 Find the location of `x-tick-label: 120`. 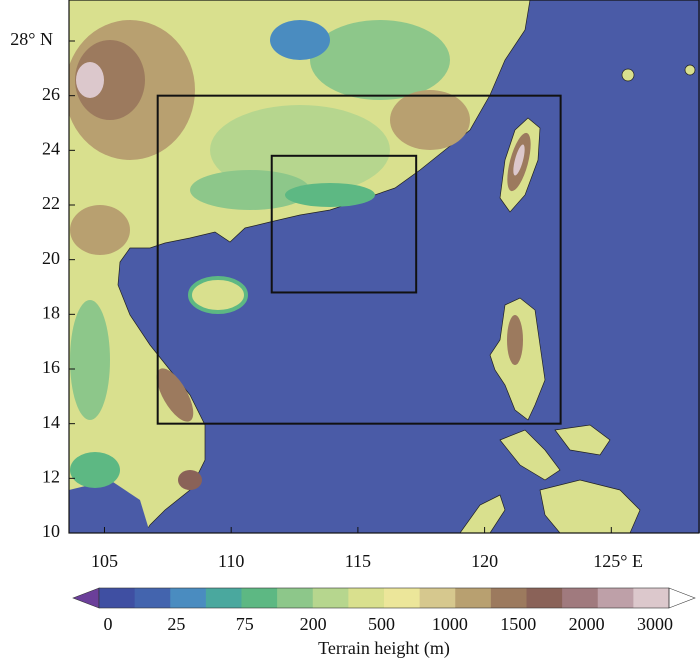

x-tick-label: 120 is located at coordinates (484, 561).